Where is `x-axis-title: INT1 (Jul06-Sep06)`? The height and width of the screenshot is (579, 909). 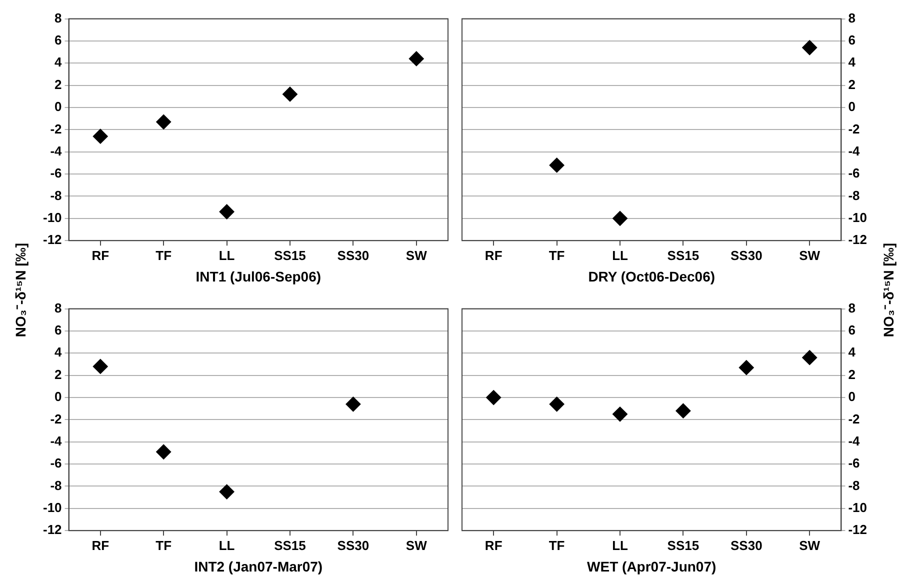
x-axis-title: INT1 (Jul06-Sep06) is located at coordinates (259, 276).